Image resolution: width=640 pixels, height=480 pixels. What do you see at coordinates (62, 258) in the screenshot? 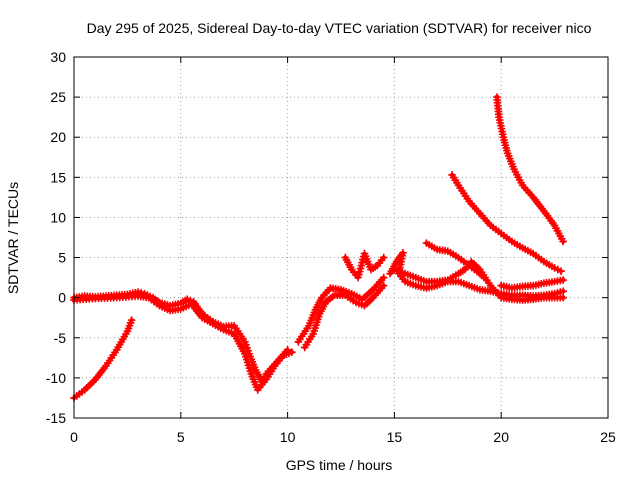
I see `y-tick-label: 5` at bounding box center [62, 258].